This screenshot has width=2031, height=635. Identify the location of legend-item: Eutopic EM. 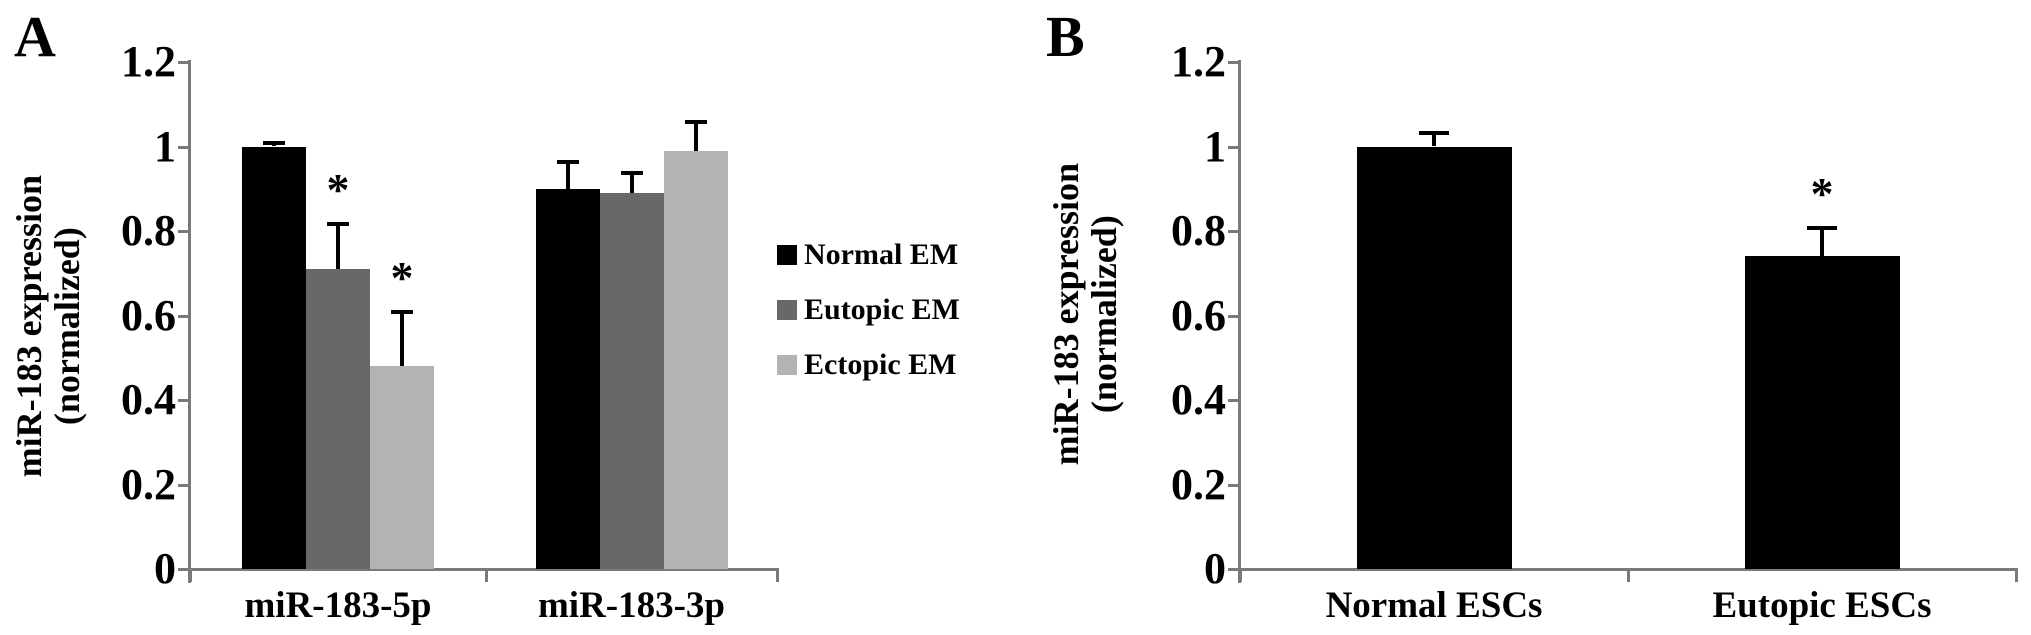
(868, 309).